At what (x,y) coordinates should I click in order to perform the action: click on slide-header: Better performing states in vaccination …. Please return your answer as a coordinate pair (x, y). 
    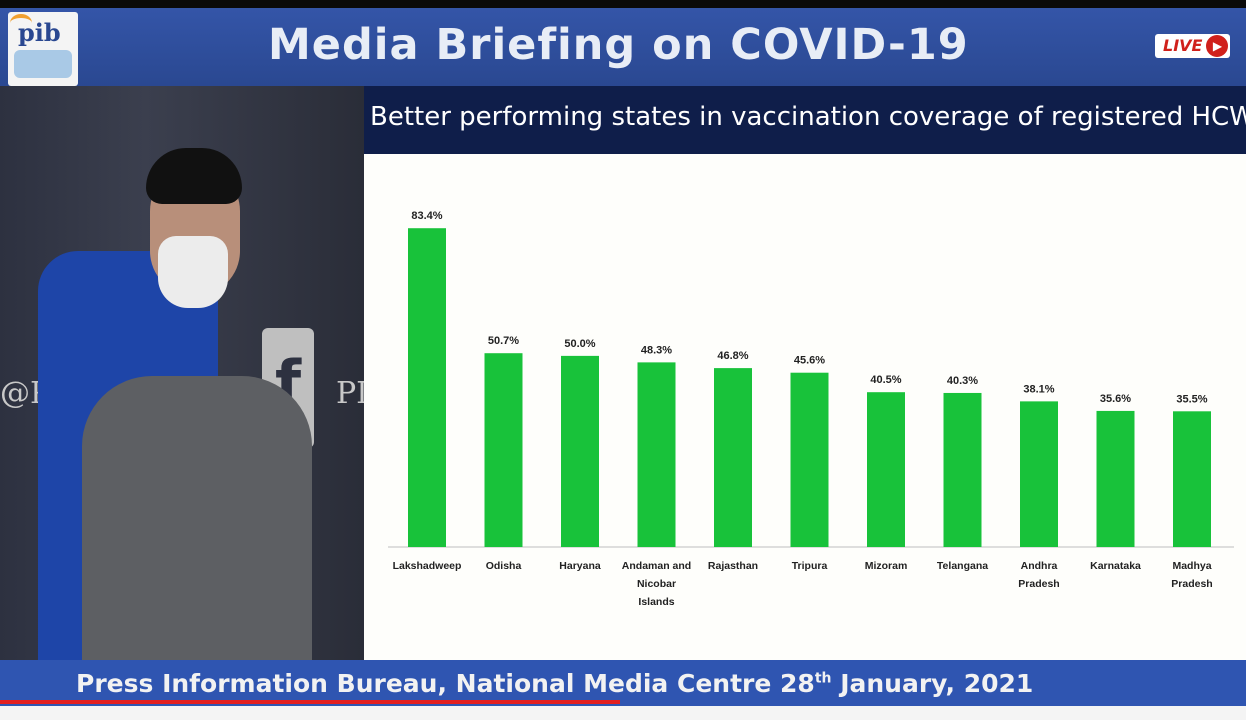
    Looking at the image, I should click on (805, 120).